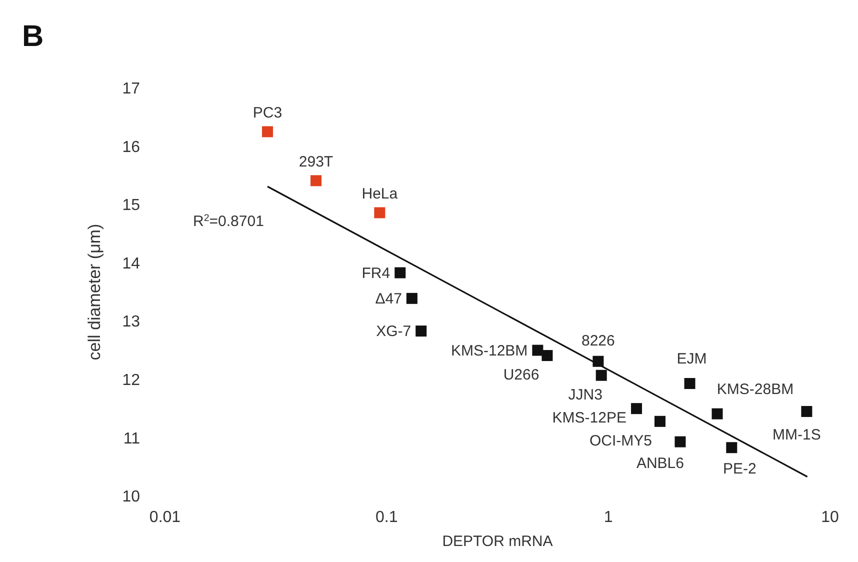 The height and width of the screenshot is (562, 858). Describe the element at coordinates (228, 221) in the screenshot. I see `annotation: R$^{2}$=0.8701` at that location.